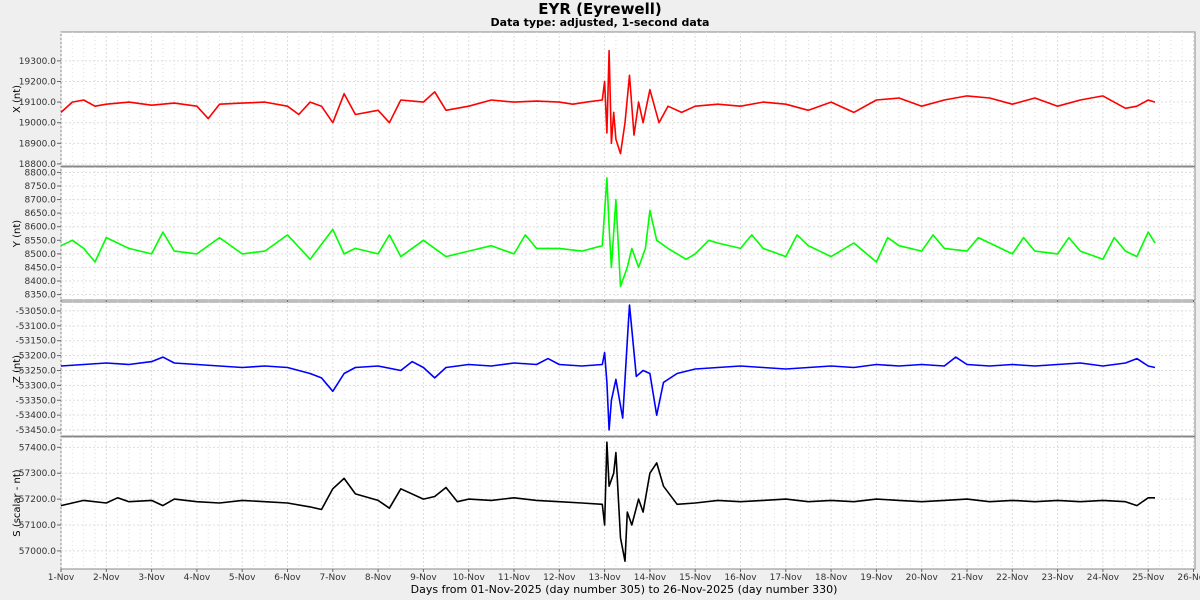 The width and height of the screenshot is (1200, 600). Describe the element at coordinates (740, 578) in the screenshot. I see `x-tick-label: 16-Nov` at that location.